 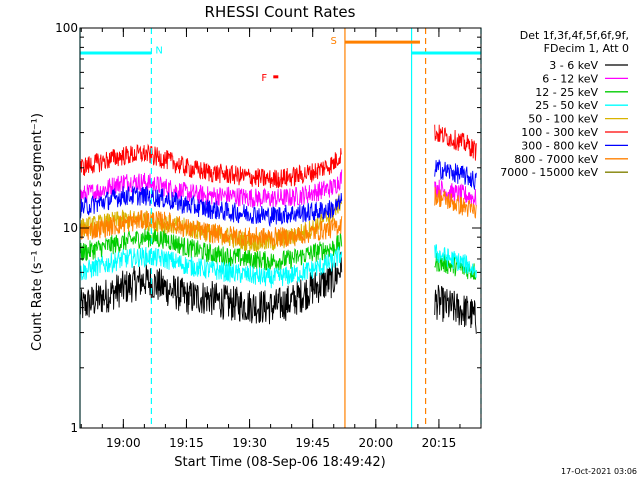 What do you see at coordinates (599, 471) in the screenshot?
I see `generation-timestamp: 17-Oct-2021 03:06` at bounding box center [599, 471].